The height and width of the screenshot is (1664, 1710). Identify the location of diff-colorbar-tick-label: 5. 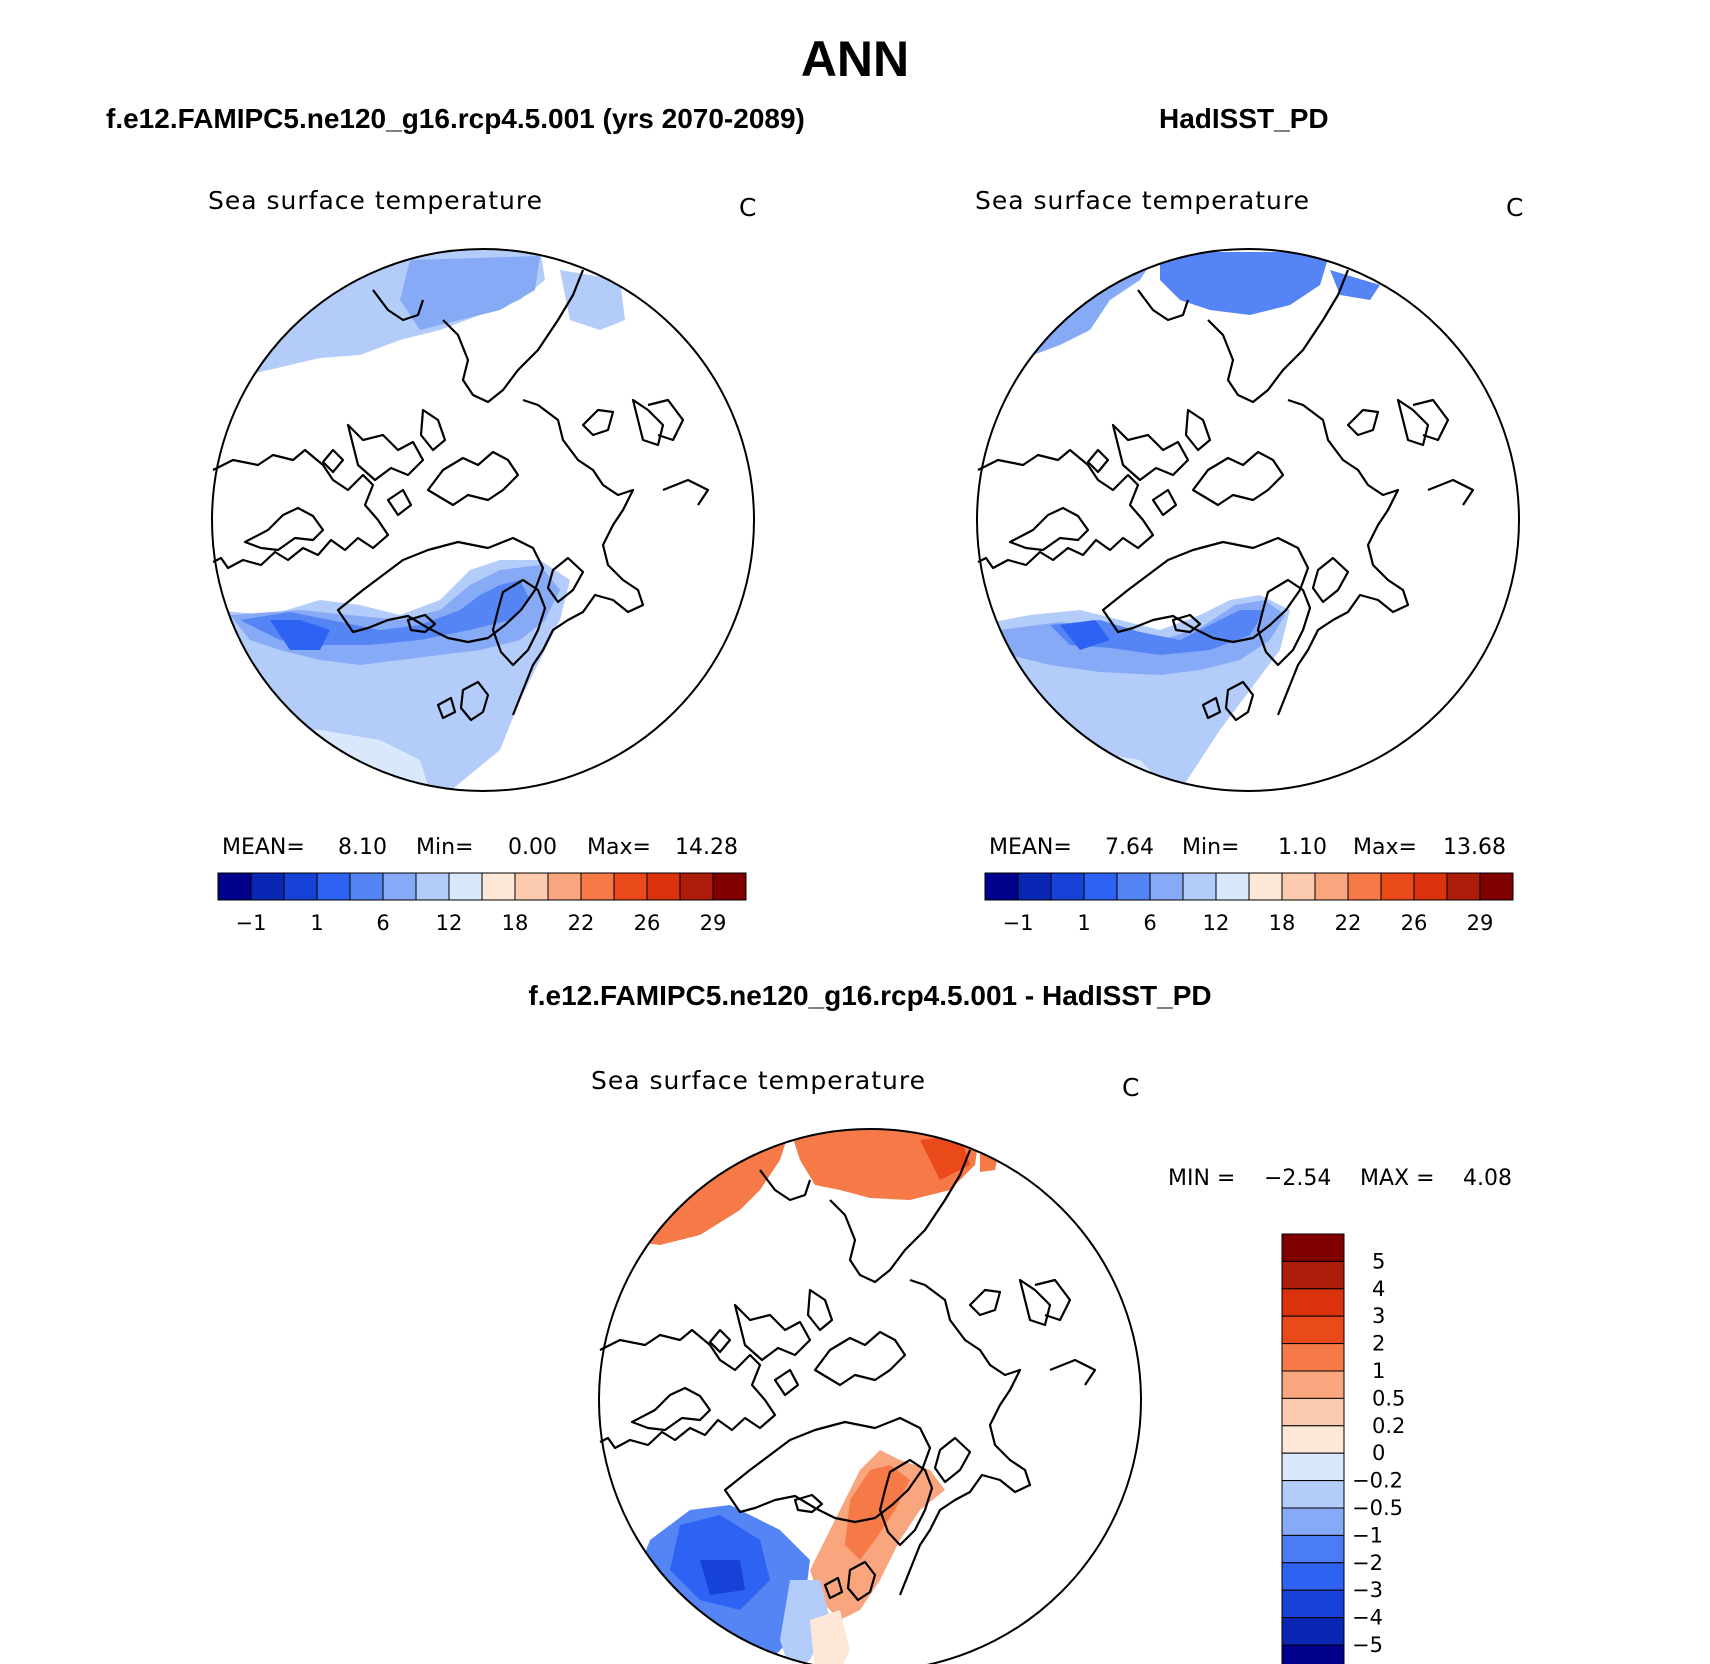
(1378, 1261).